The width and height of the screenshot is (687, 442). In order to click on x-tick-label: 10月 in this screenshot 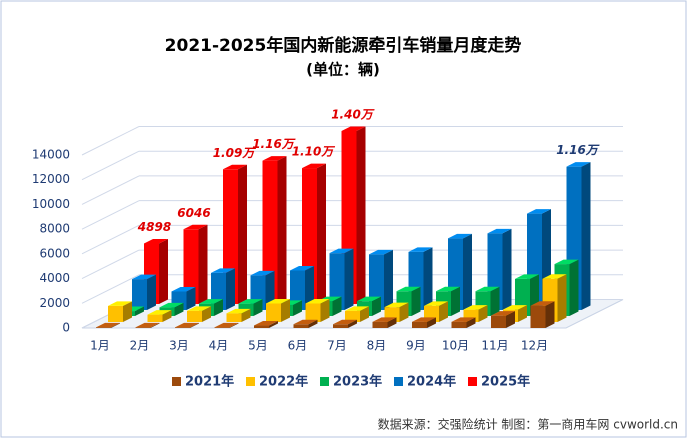, I will do `click(455, 346)`.